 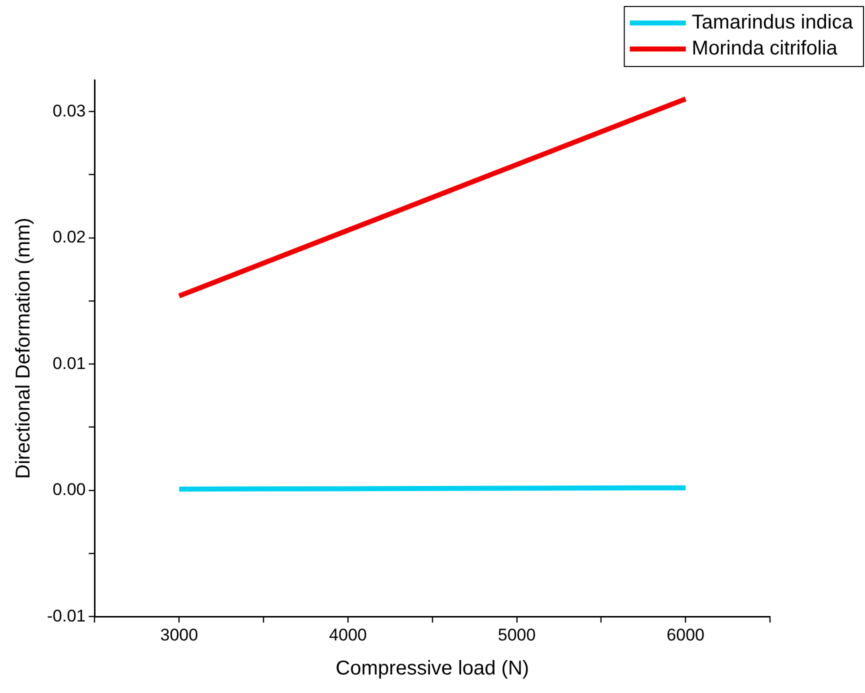 I want to click on x-tick-label: 6000, so click(x=685, y=634).